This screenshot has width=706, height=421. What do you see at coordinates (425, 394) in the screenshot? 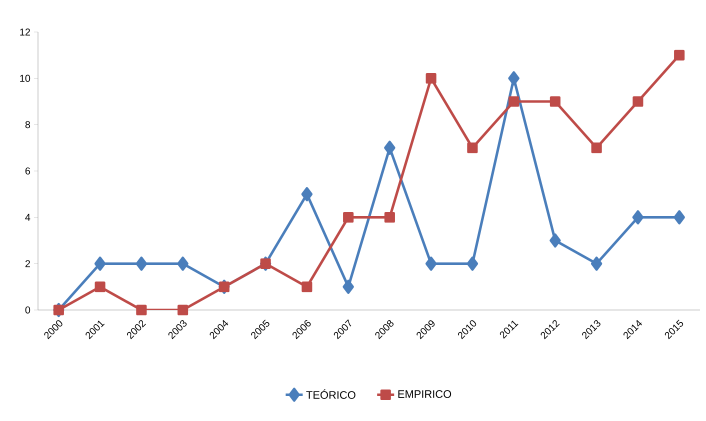
I see `legend-label: EMPIRICO` at bounding box center [425, 394].